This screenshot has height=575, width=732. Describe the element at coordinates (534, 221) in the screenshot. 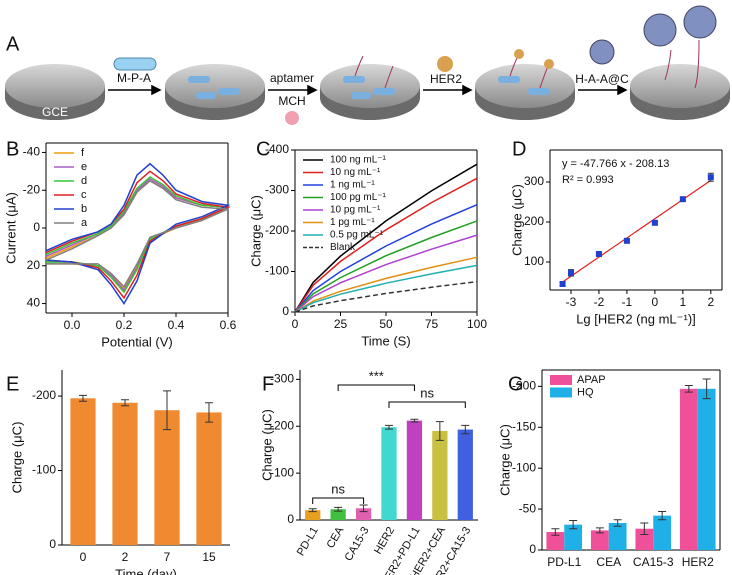

I see `y-tick-label: 200` at that location.